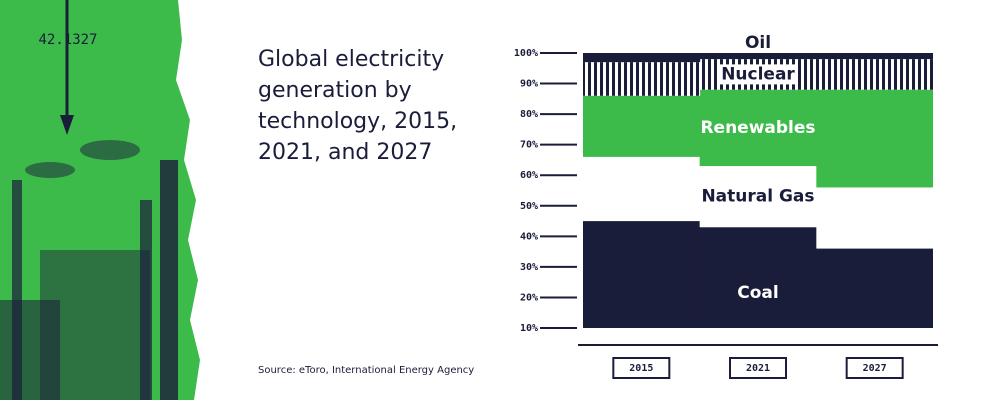 This screenshot has width=1000, height=400. Describe the element at coordinates (529, 114) in the screenshot. I see `y-tick-label: 80%` at that location.